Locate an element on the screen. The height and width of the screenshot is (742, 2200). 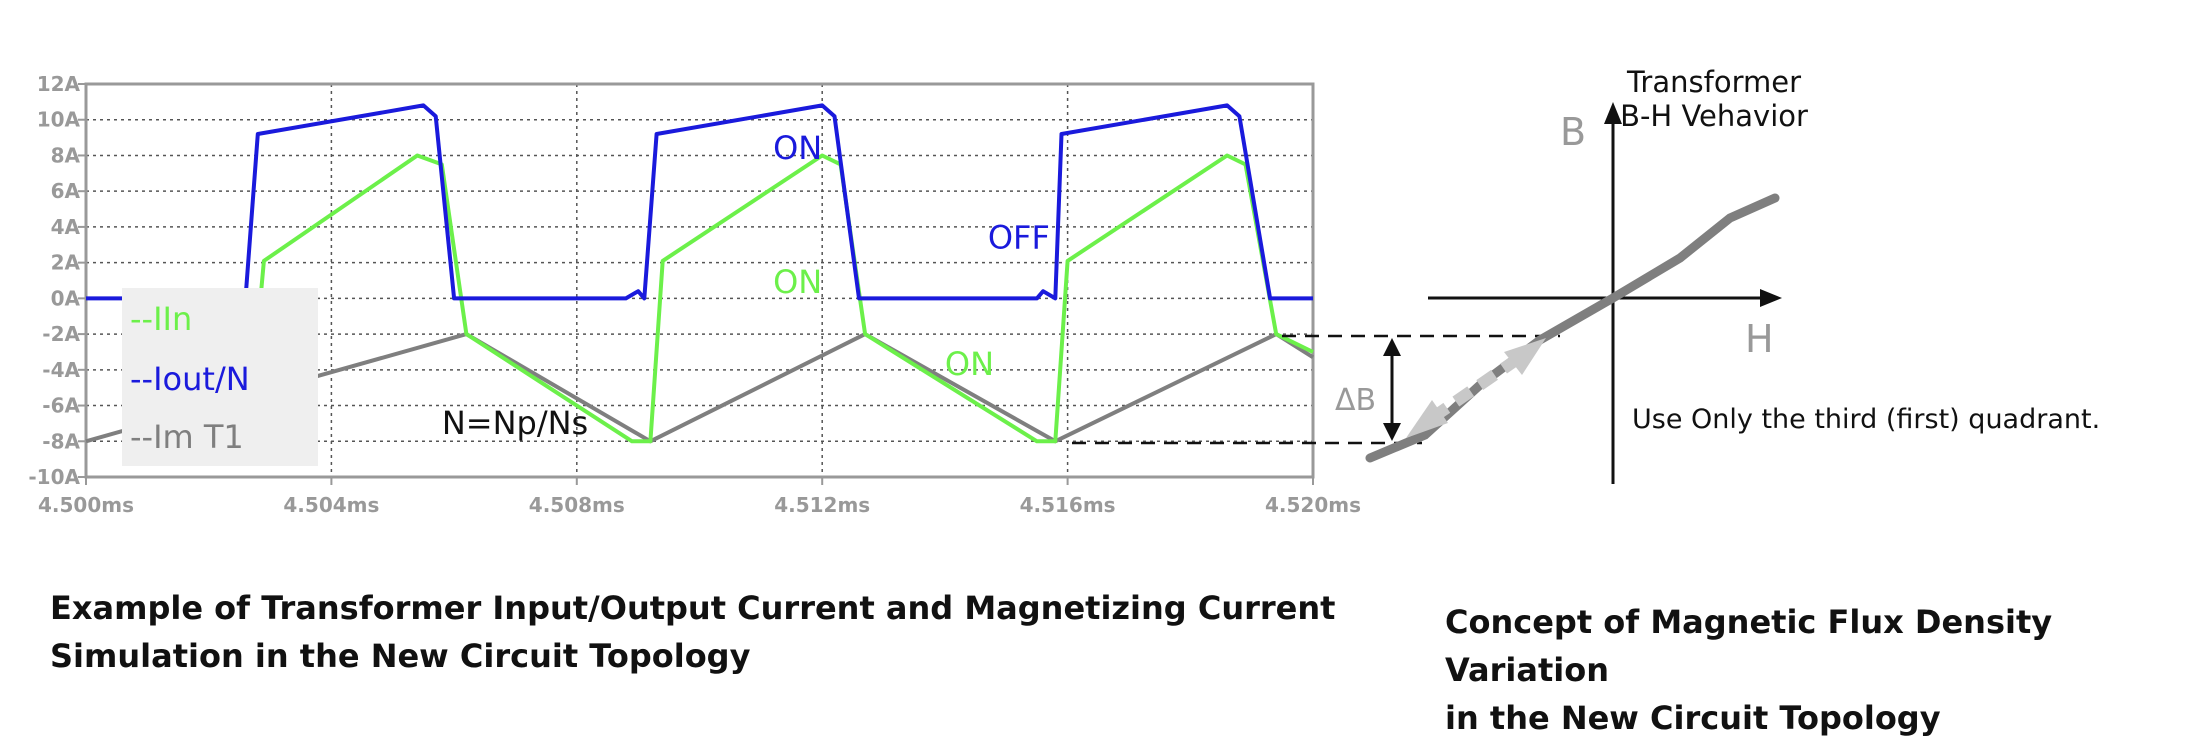
delta-b-arrow-top is located at coordinates (1392, 347).